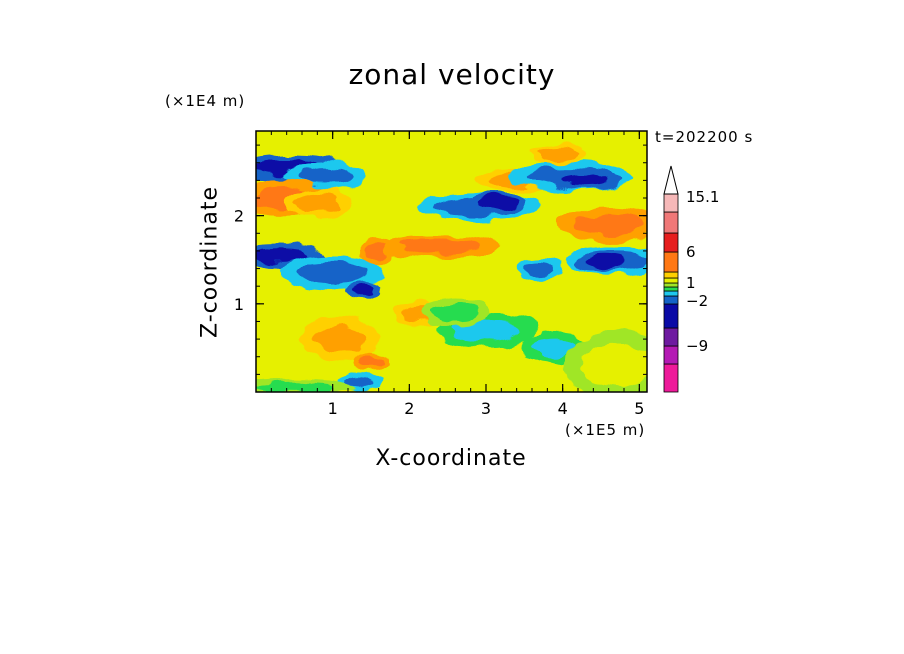 The height and width of the screenshot is (654, 904). Describe the element at coordinates (239, 304) in the screenshot. I see `y-tick-label: 1` at that location.